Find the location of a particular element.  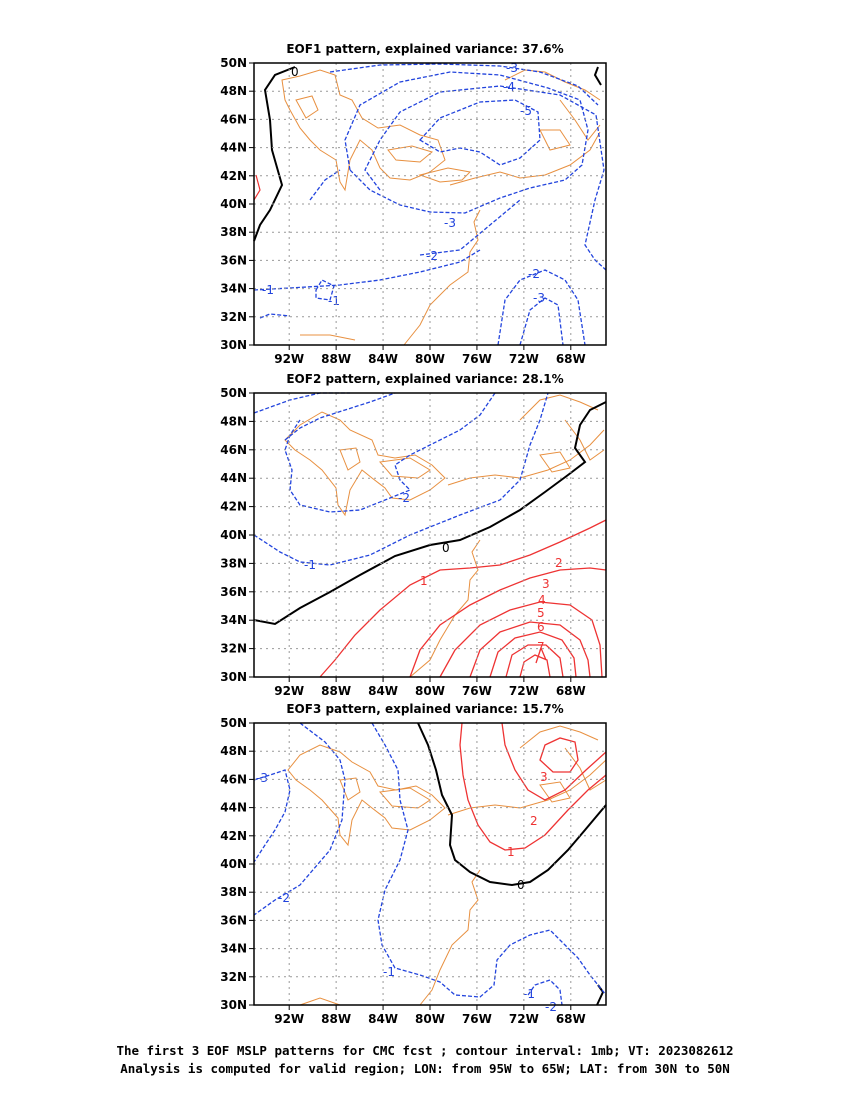

panel-title: EOF3 pattern, explained variance: 15.7% is located at coordinates (424, 709).